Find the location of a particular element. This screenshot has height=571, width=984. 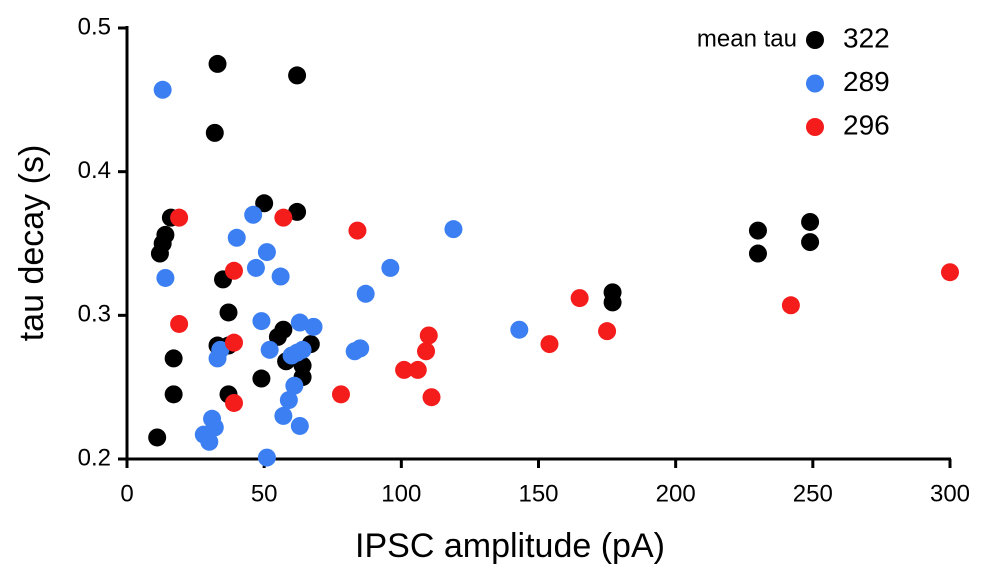

x-tick-label: 100 is located at coordinates (401, 493).